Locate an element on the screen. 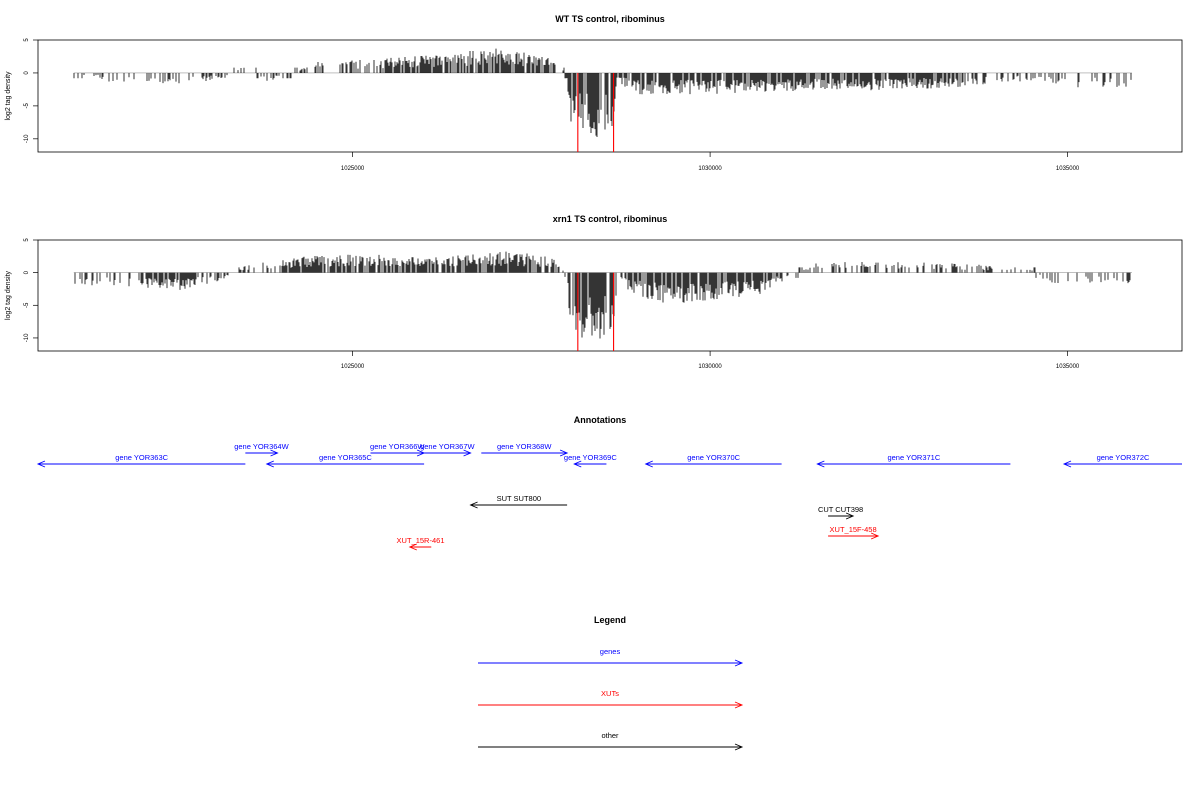 Image resolution: width=1200 pixels, height=800 pixels. feature-label: gene YOR363C is located at coordinates (141, 457).